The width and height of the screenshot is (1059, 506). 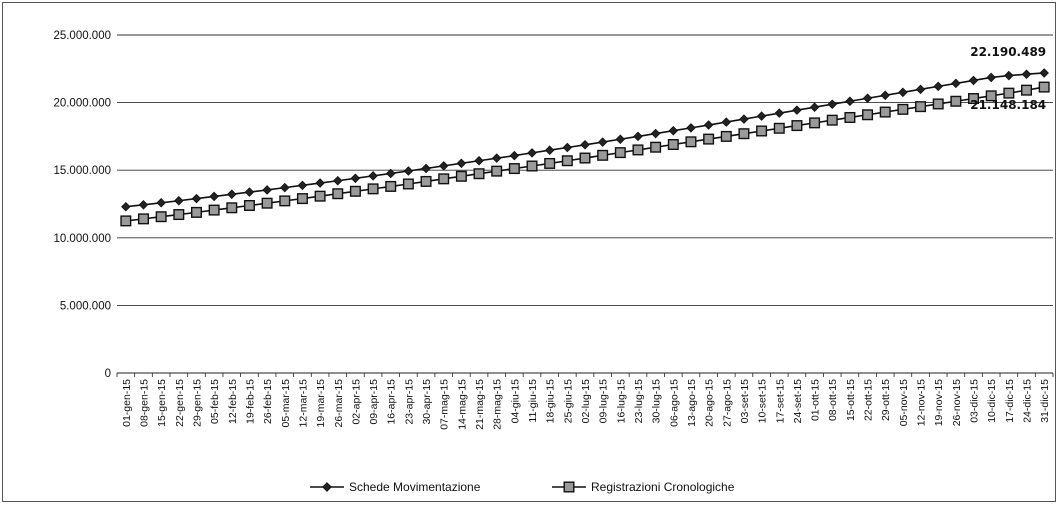 I want to click on x-tick-label: 17-set-15, so click(x=780, y=401).